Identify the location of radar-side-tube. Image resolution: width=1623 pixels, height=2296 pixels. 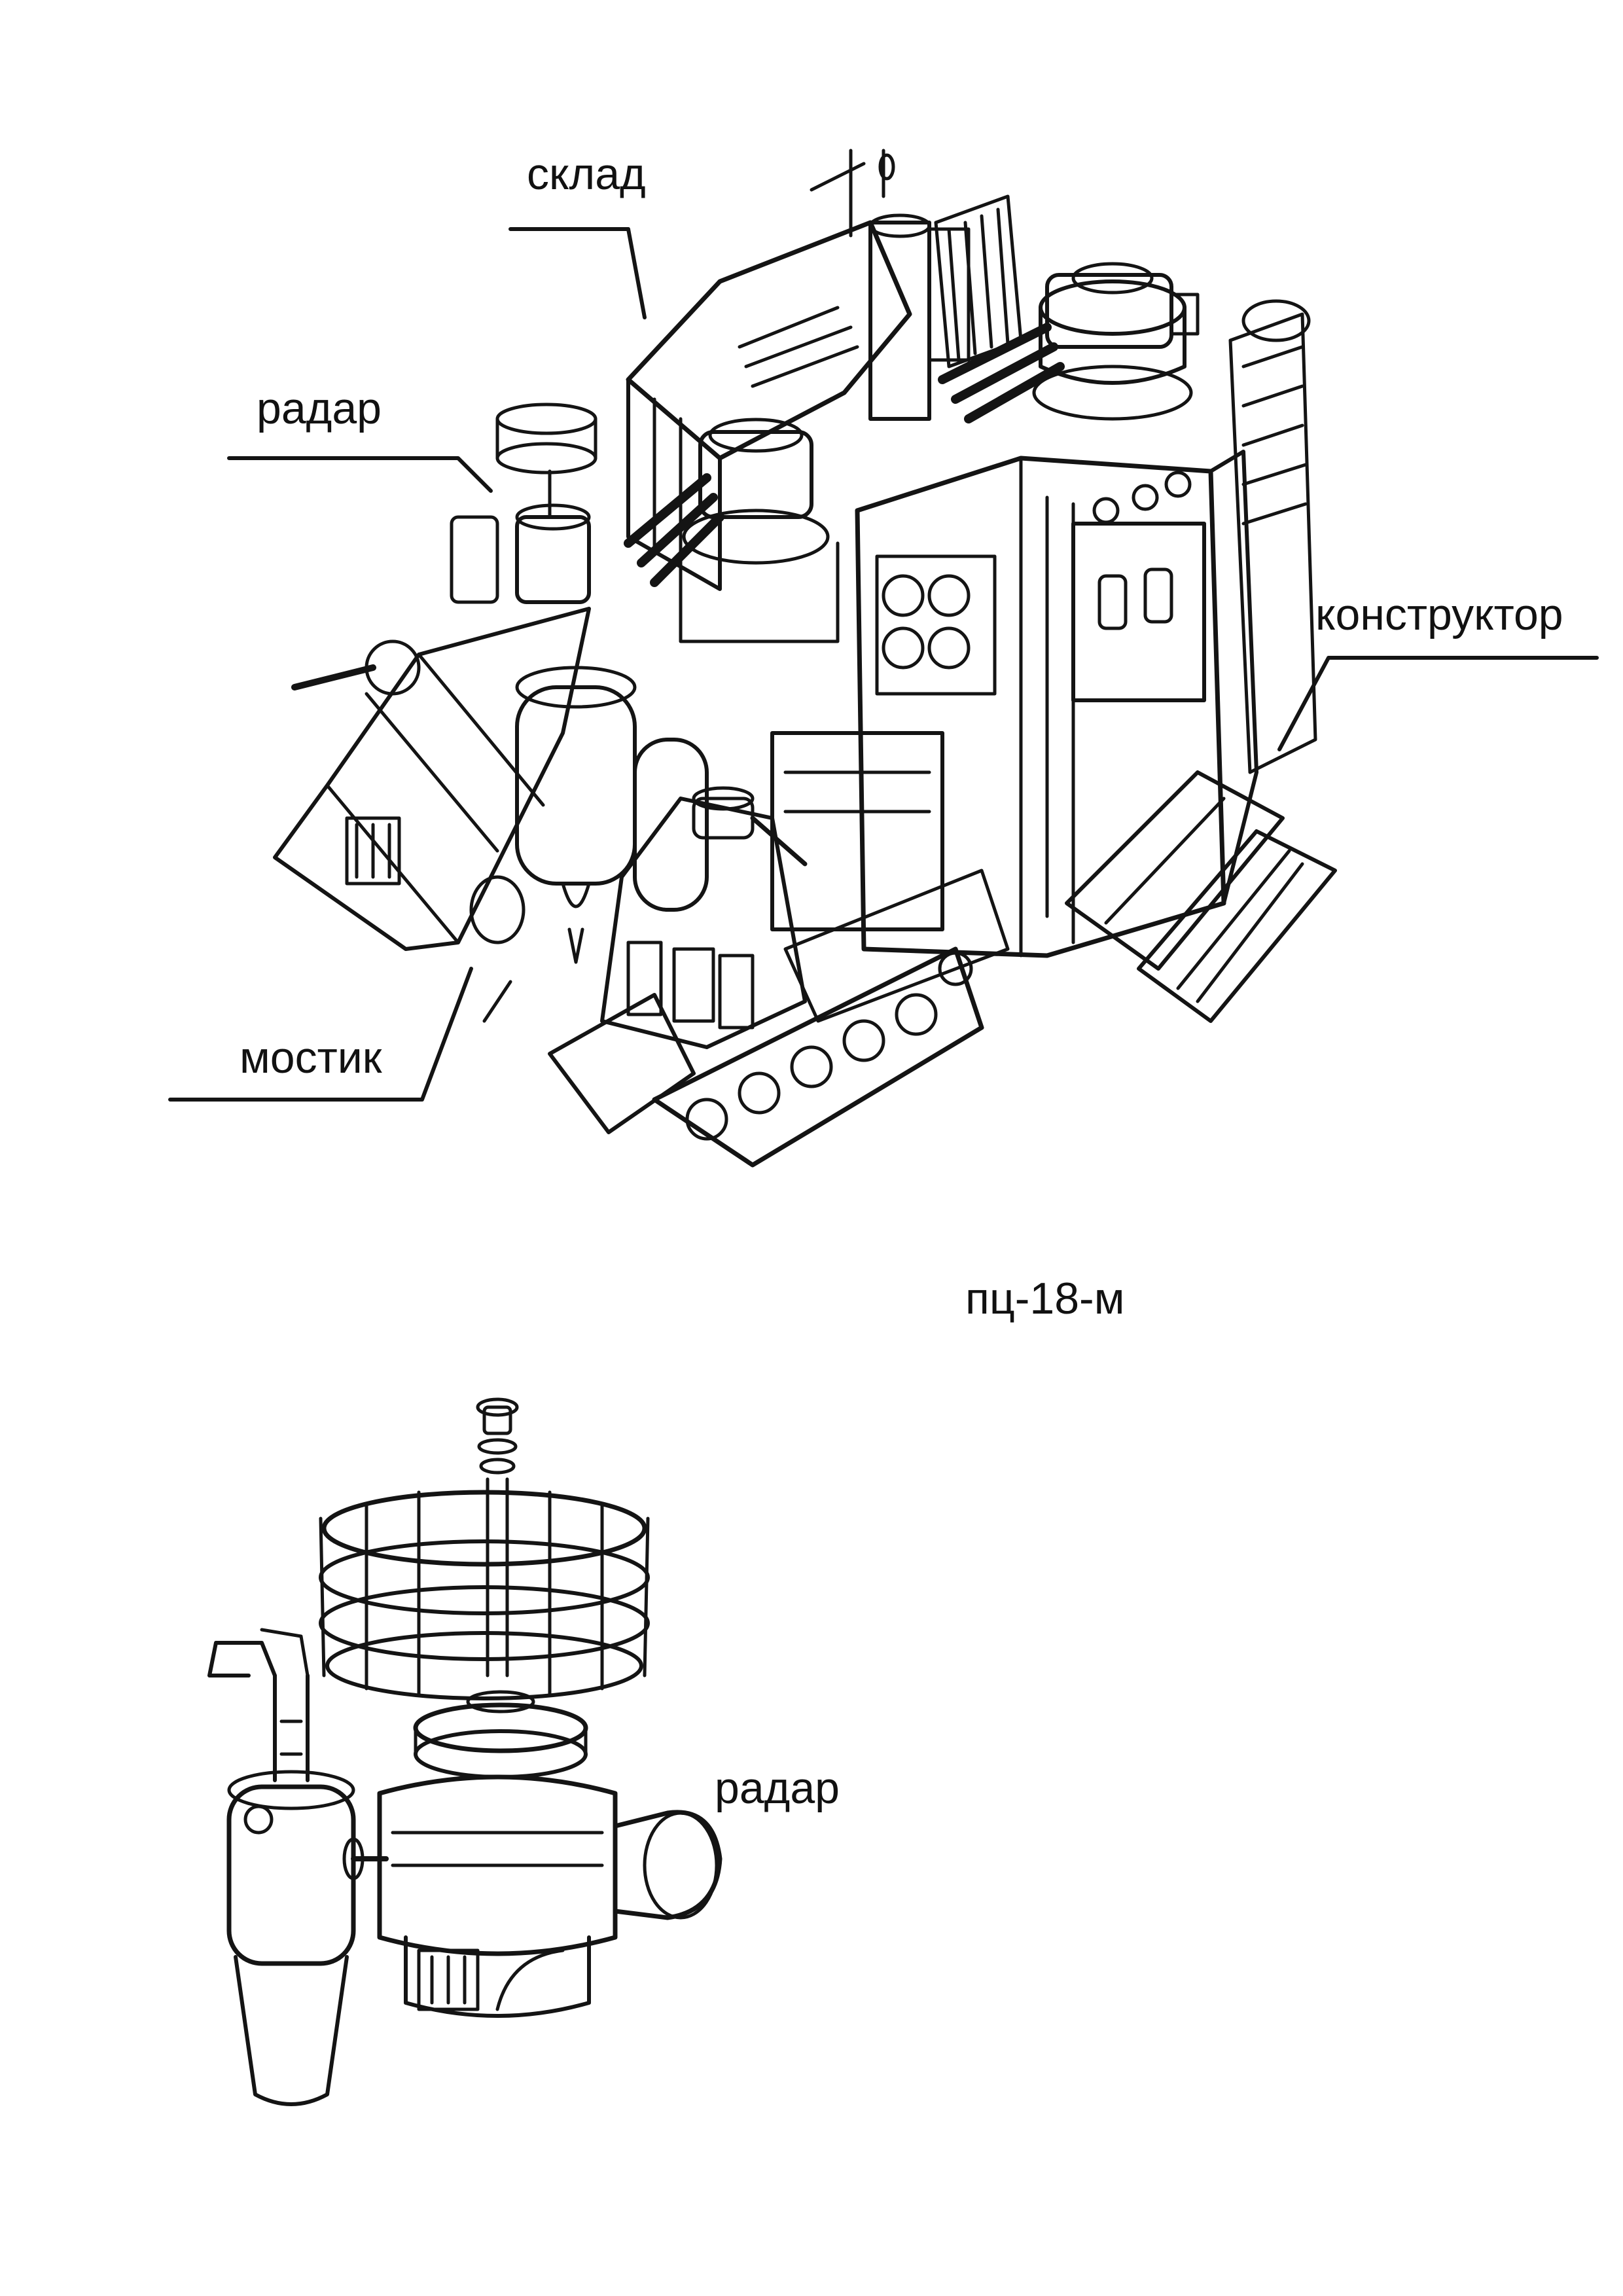
(668, 1865).